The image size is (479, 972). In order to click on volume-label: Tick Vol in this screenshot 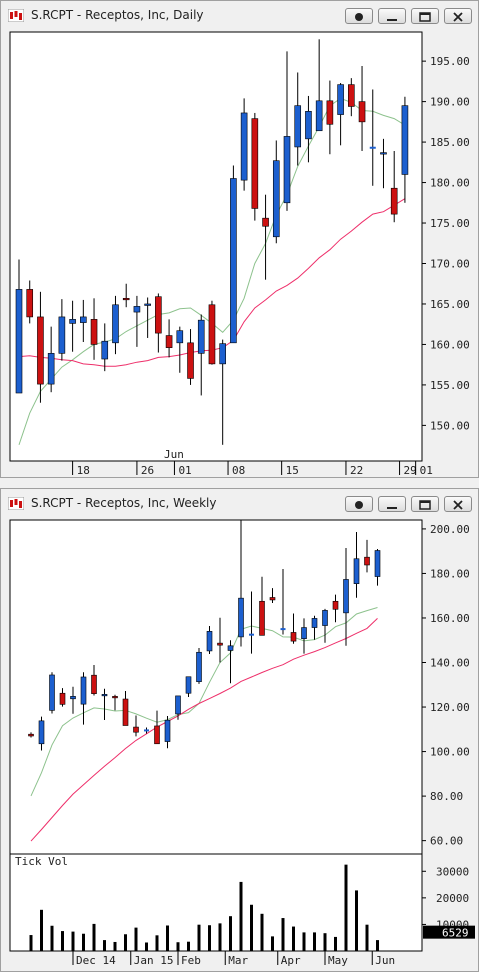, I will do `click(41, 861)`.